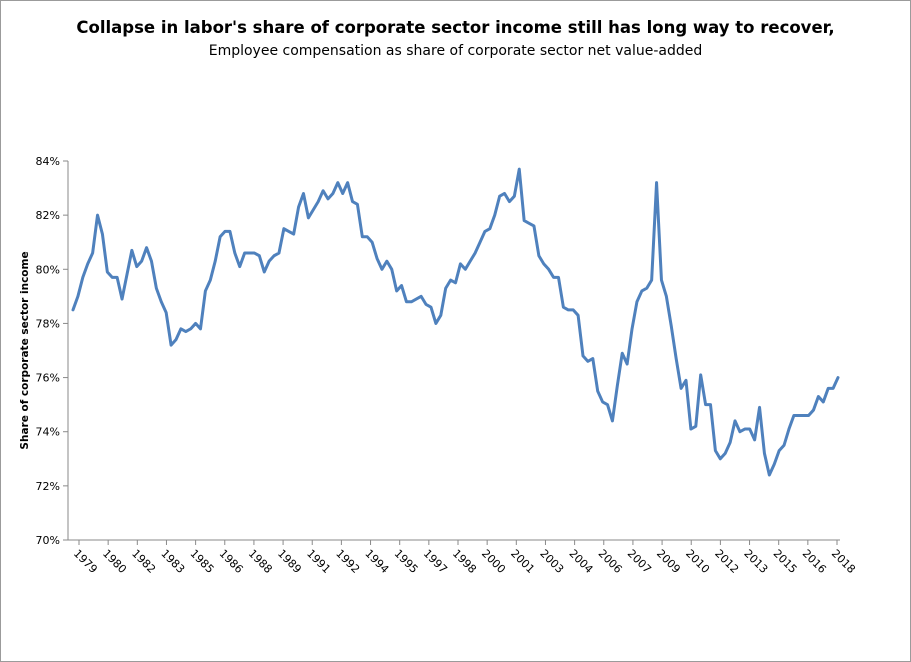  Describe the element at coordinates (143, 561) in the screenshot. I see `x-tick-label: 1982` at that location.